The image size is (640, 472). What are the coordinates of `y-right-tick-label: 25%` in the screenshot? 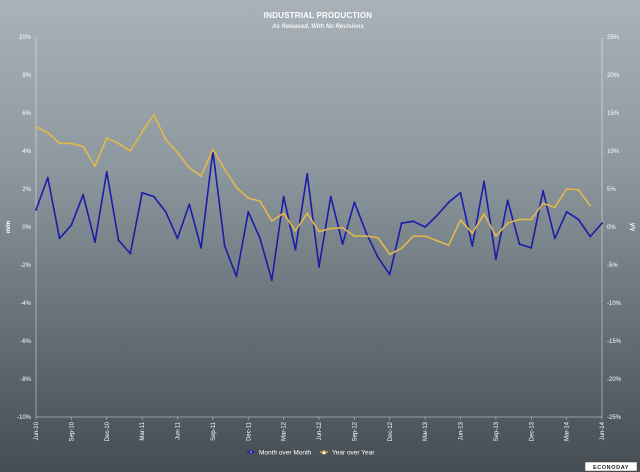 It's located at (613, 38).